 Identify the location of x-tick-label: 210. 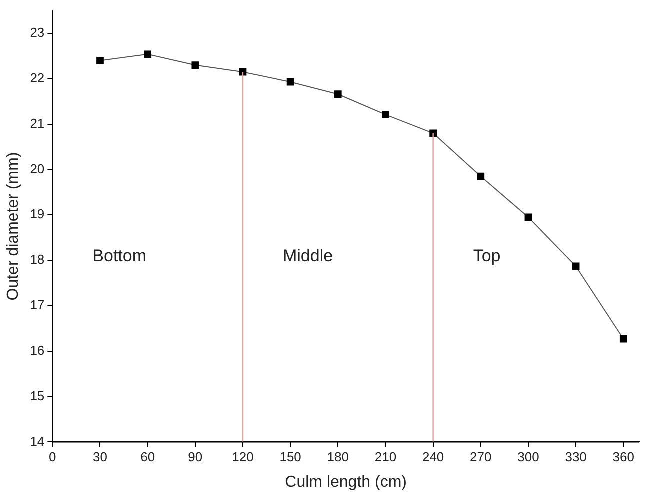
(385, 457).